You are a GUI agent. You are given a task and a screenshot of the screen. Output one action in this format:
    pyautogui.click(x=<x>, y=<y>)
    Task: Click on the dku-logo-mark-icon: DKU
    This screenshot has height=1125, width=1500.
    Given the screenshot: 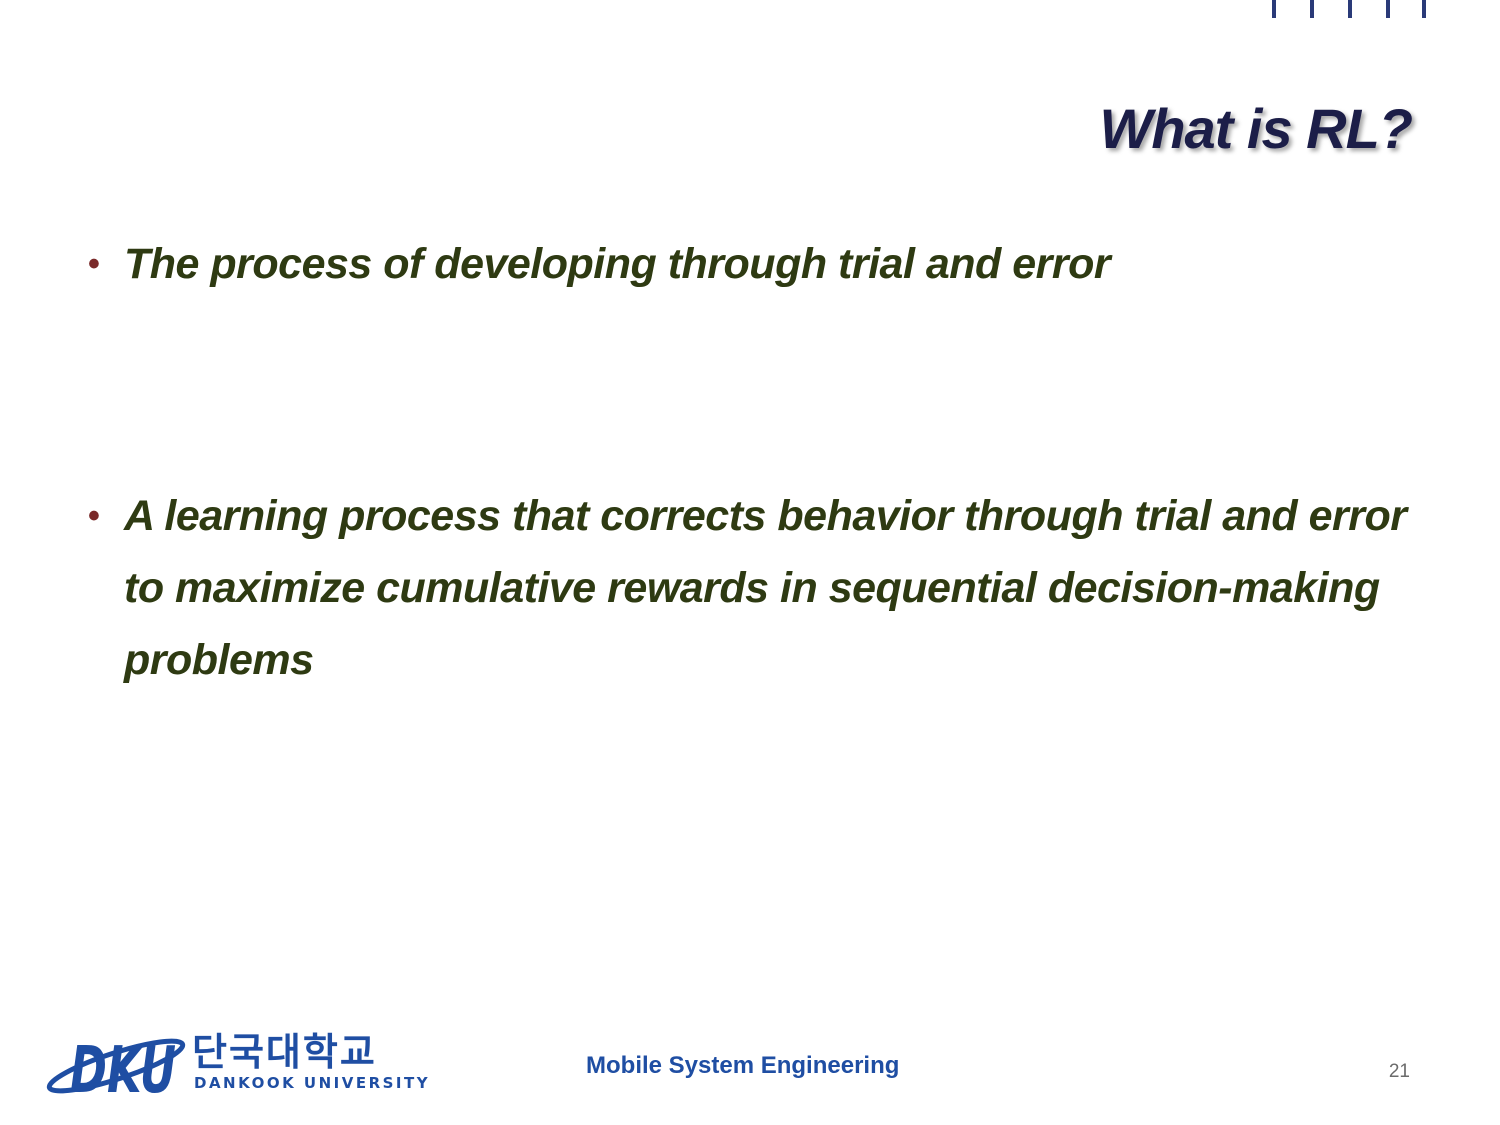 What is the action you would take?
    pyautogui.click(x=116, y=1067)
    